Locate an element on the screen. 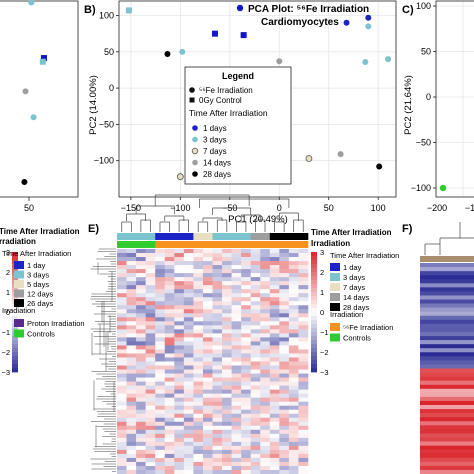 This screenshot has width=474, height=474. legend-time-label: 1 days is located at coordinates (215, 128).